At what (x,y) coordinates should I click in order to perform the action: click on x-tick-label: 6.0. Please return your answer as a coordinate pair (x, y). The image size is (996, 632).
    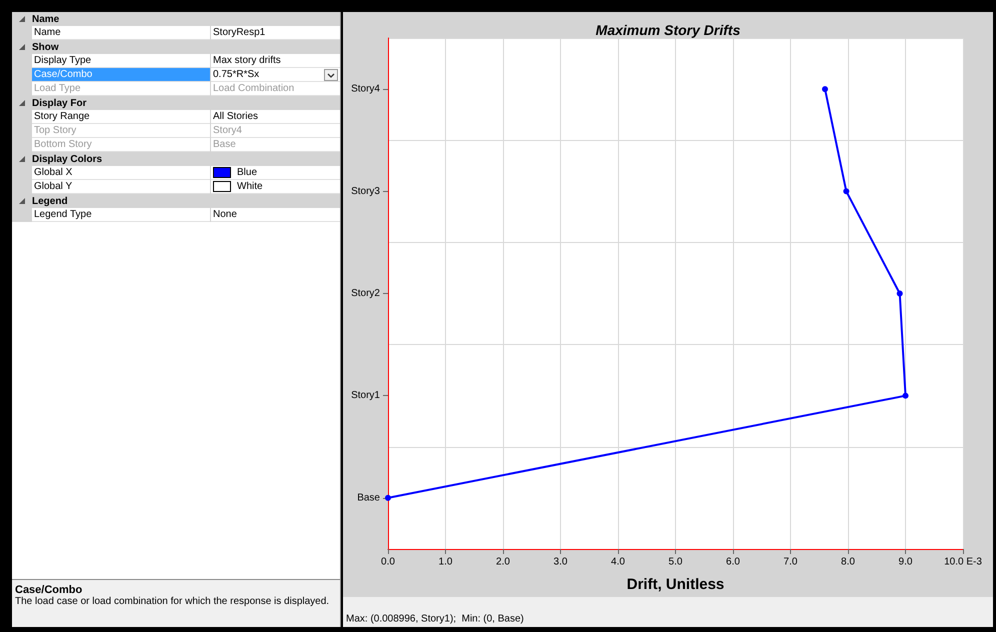
    Looking at the image, I should click on (733, 562).